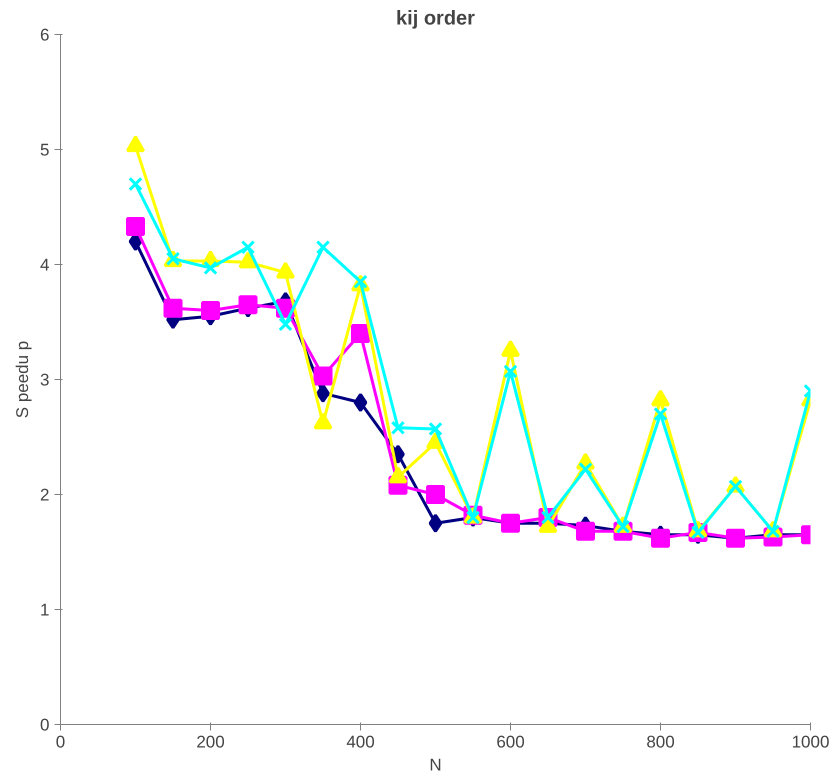 The image size is (840, 777). I want to click on y-tick-label: 3, so click(45, 380).